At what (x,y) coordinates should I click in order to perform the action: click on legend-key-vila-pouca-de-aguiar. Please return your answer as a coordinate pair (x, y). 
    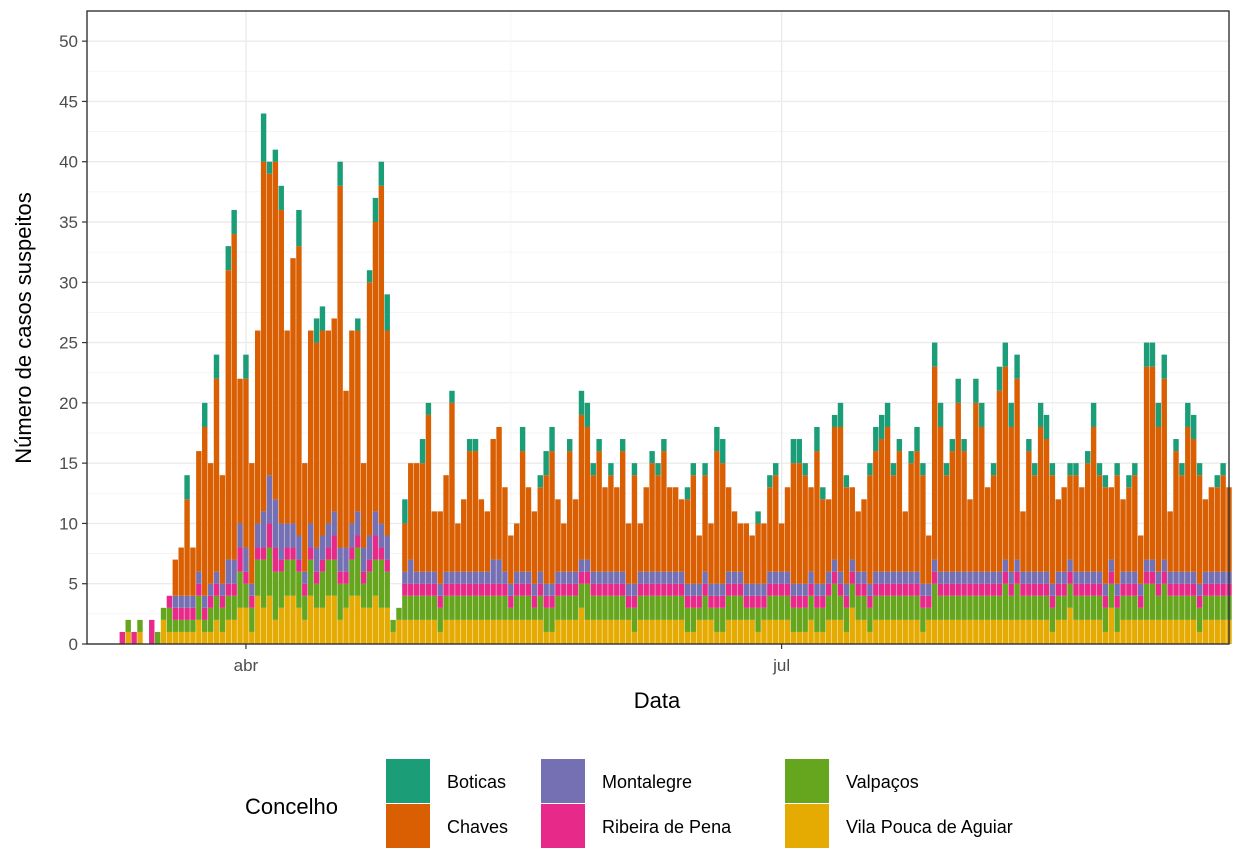
    Looking at the image, I should click on (807, 826).